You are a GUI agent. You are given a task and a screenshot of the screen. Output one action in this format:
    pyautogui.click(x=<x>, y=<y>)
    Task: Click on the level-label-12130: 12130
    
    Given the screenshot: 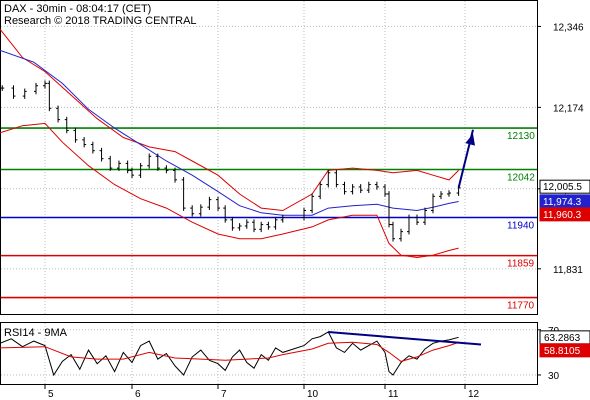 What is the action you would take?
    pyautogui.click(x=521, y=136)
    